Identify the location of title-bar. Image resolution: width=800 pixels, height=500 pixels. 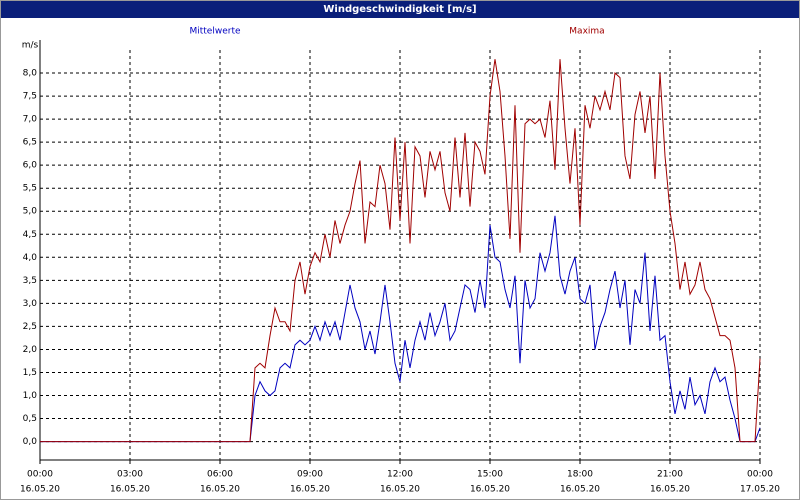
(400, 9).